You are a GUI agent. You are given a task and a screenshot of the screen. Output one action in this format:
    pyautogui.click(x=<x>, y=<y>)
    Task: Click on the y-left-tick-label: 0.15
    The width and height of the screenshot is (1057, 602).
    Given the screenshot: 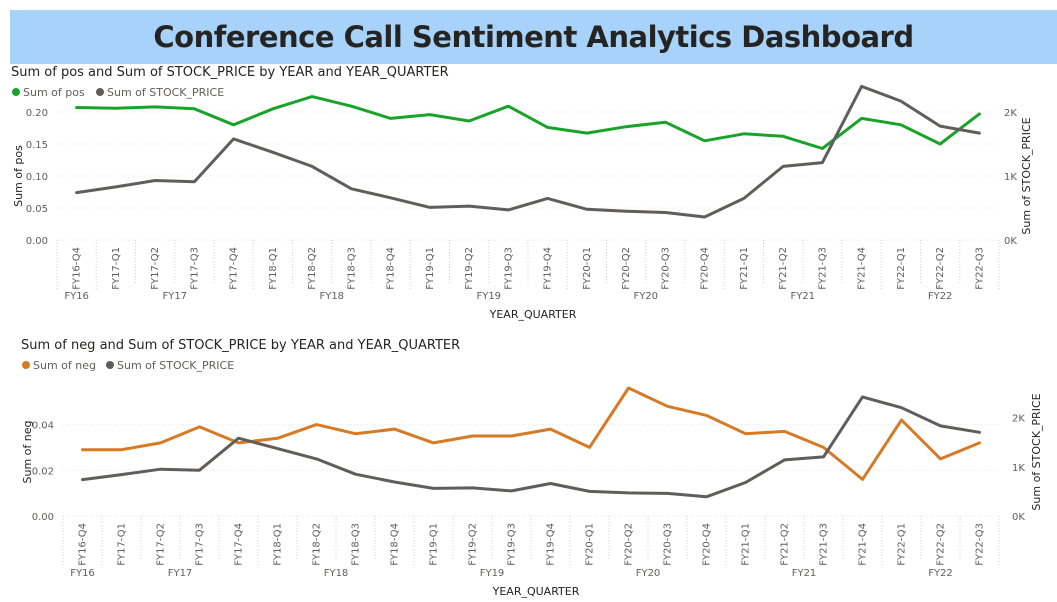 What is the action you would take?
    pyautogui.click(x=37, y=145)
    